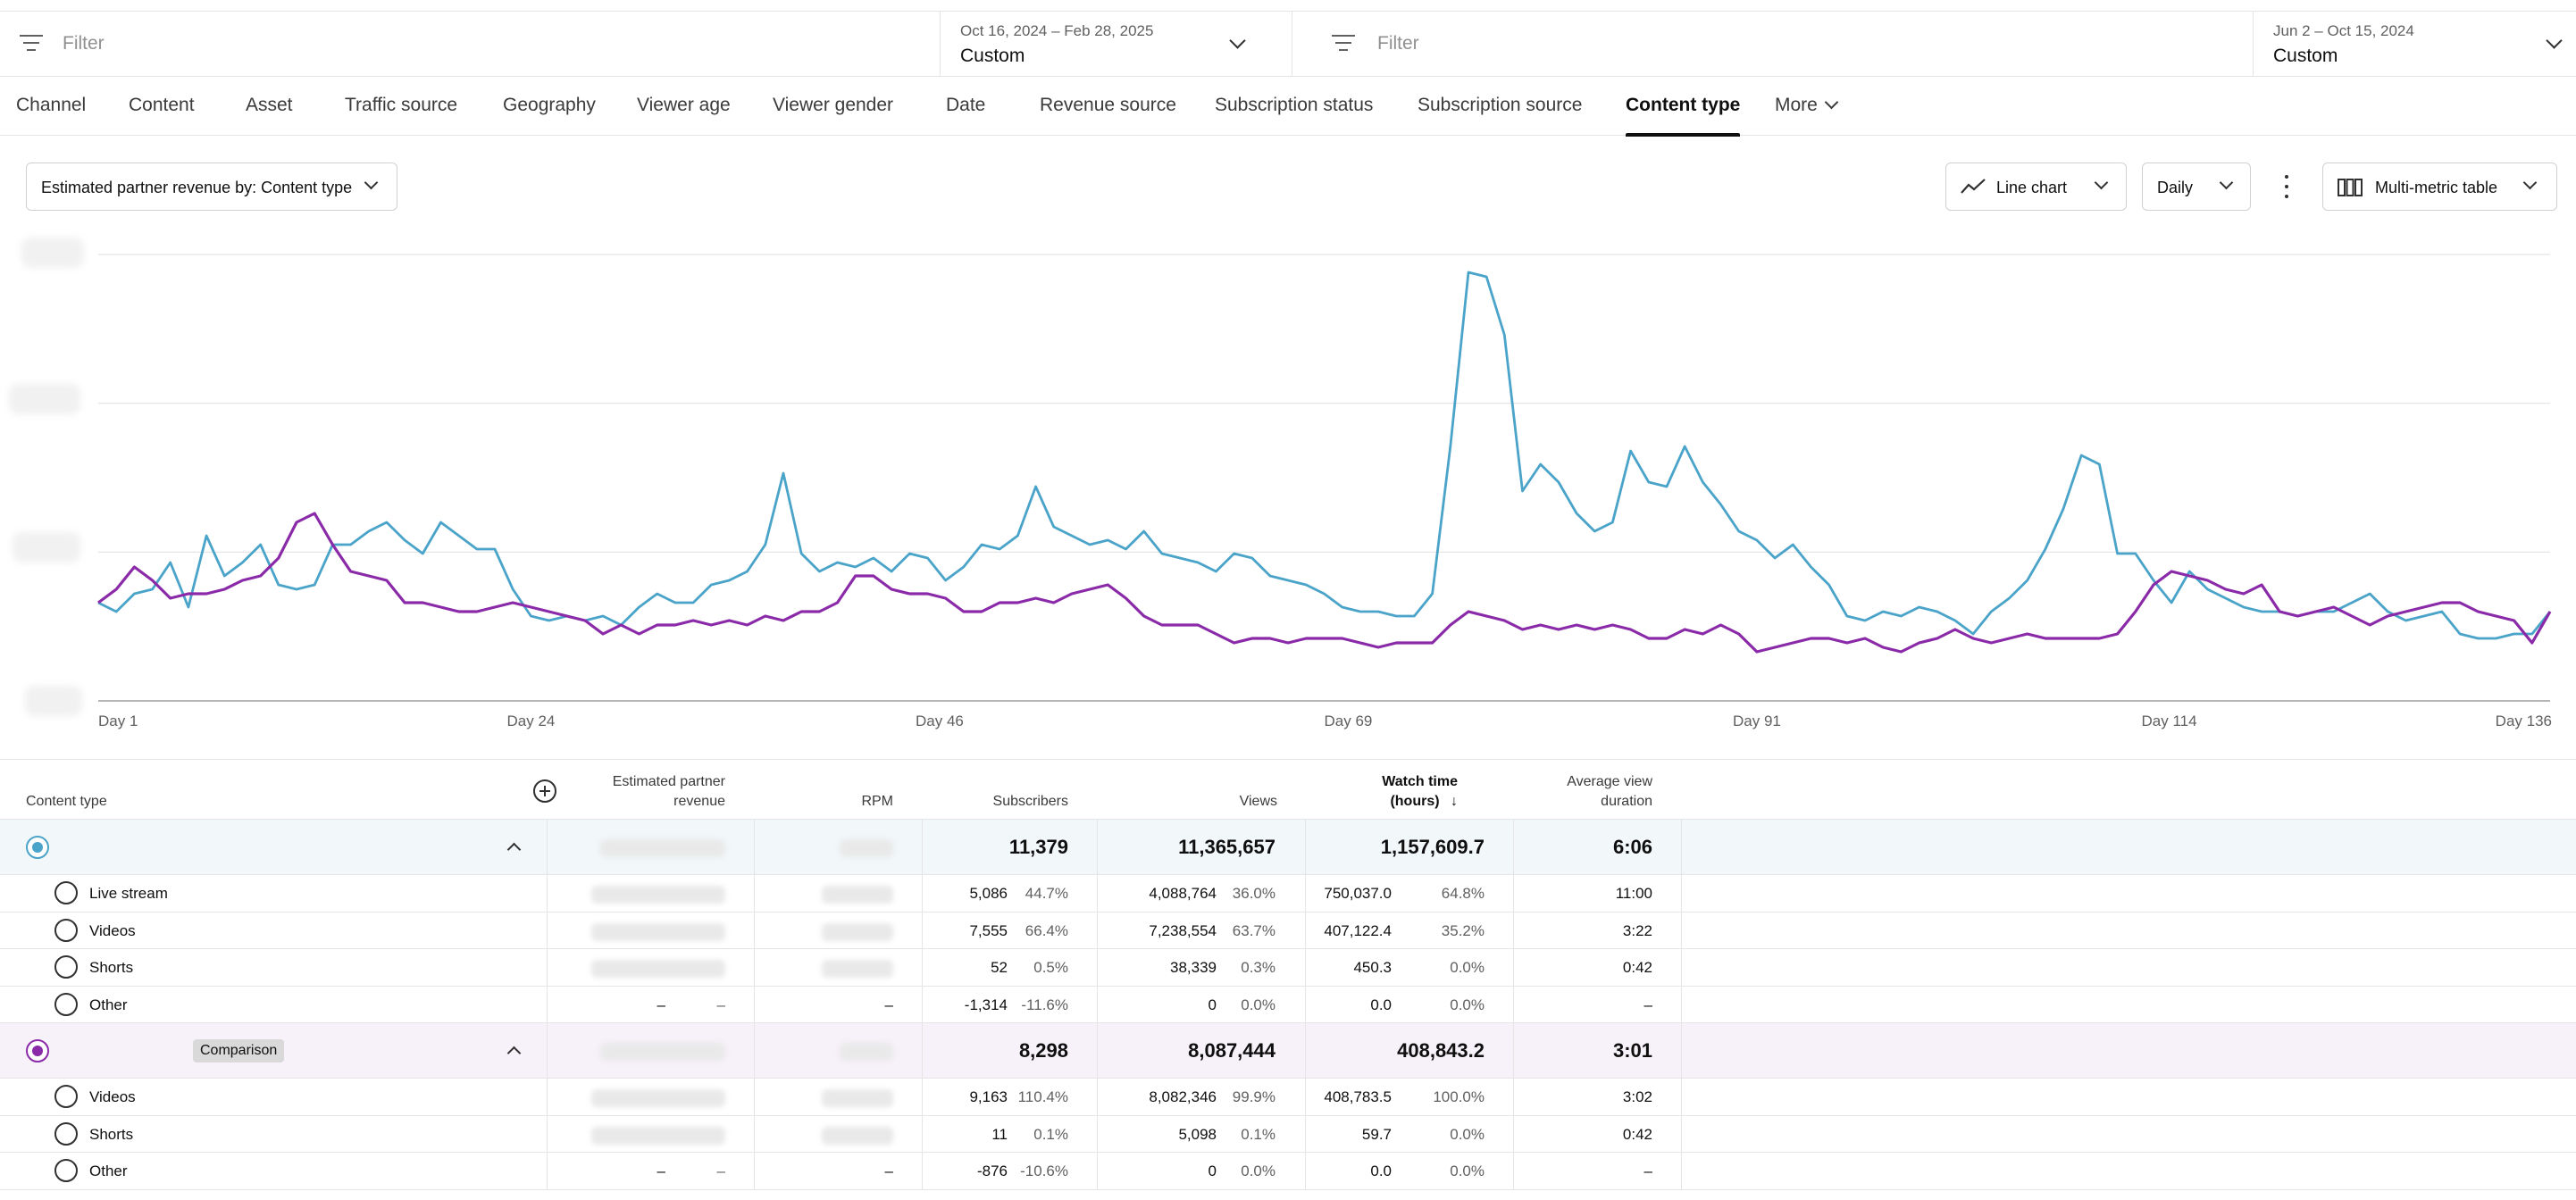 This screenshot has width=2576, height=1200. Describe the element at coordinates (1288, 848) in the screenshot. I see `group-total-row: 11,379 11,365,657 1,157,609.7 6:06` at that location.